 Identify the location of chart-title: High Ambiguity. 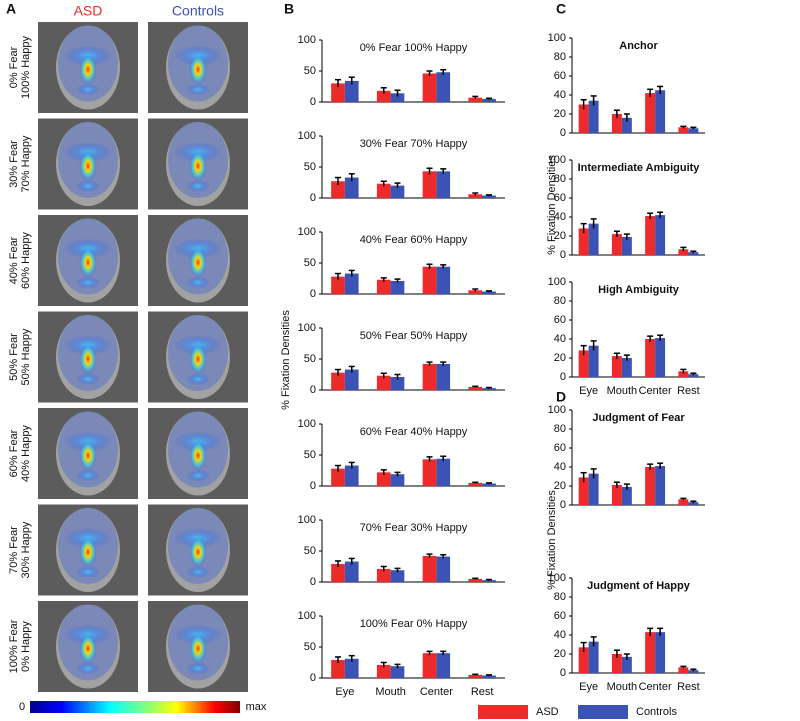
(639, 290).